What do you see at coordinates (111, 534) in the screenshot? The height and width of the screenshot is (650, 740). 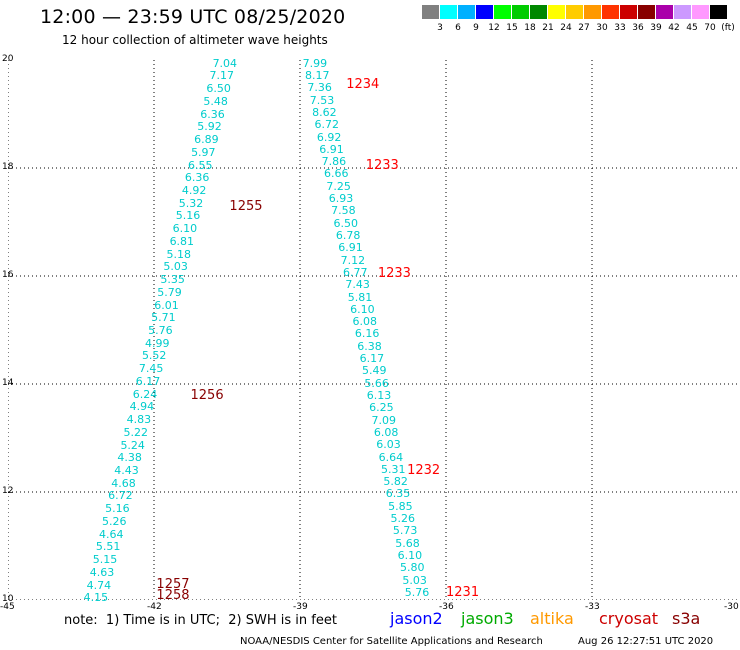 I see `wave-height-value: 4.64` at bounding box center [111, 534].